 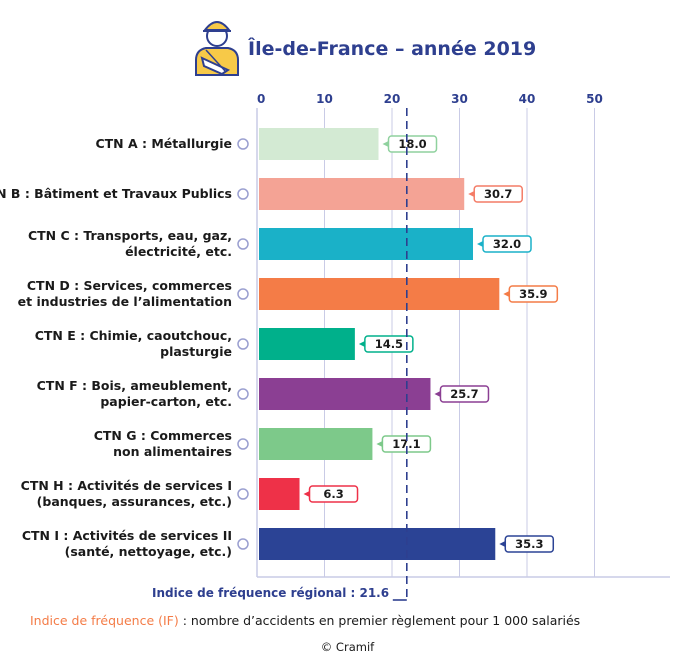 I want to click on tick-label: 10, so click(x=324, y=99).